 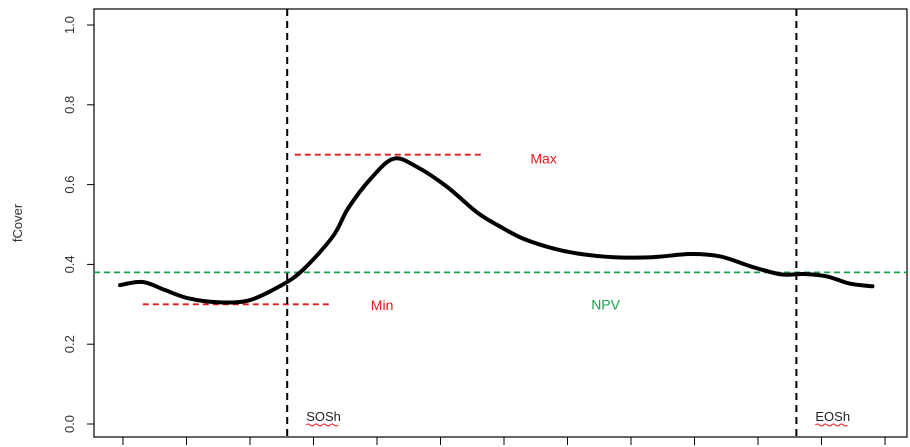 I want to click on npv-label: NPV, so click(x=605, y=304).